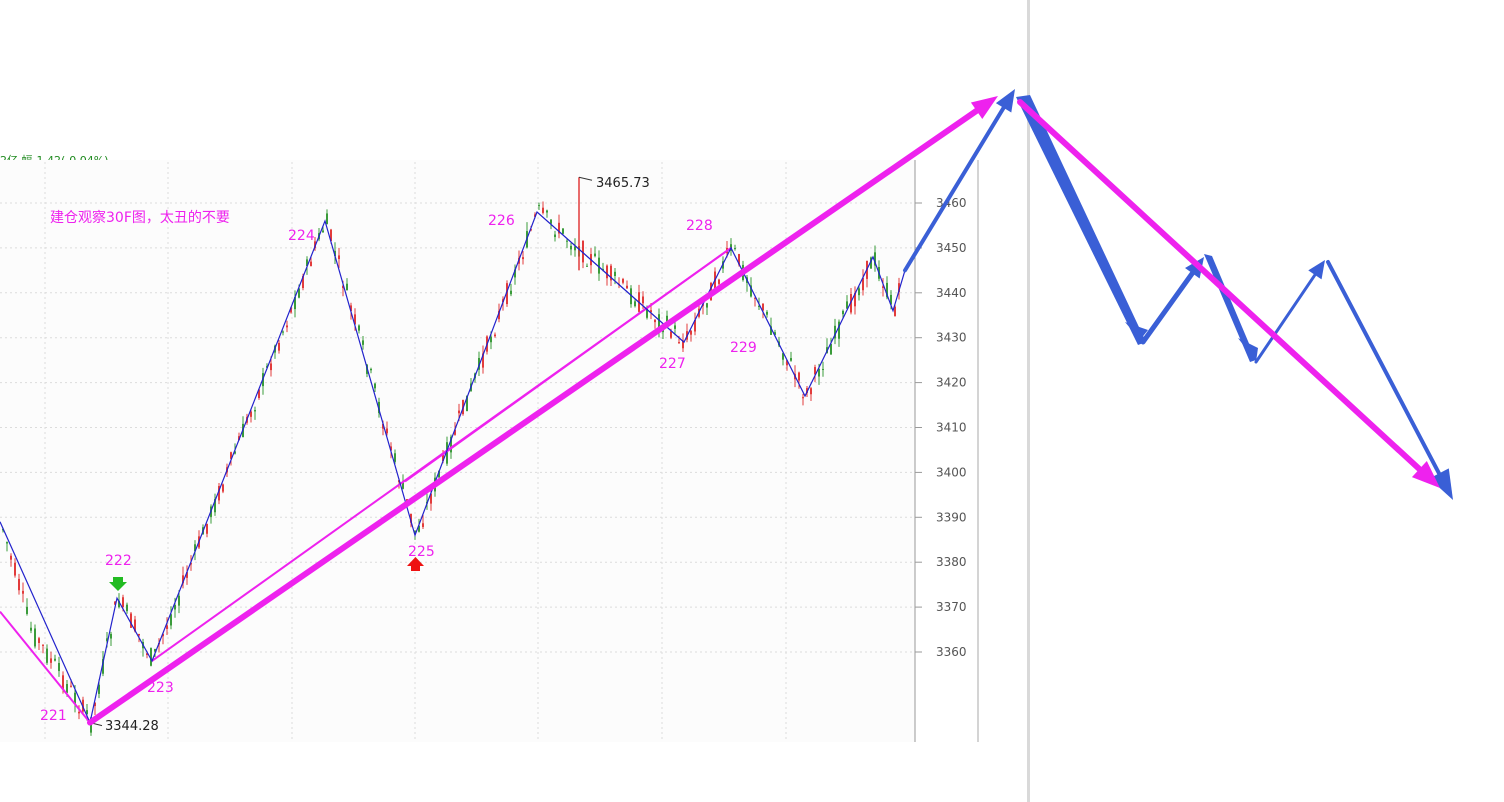  Describe the element at coordinates (699, 226) in the screenshot. I see `wave-label-228: 228` at that location.